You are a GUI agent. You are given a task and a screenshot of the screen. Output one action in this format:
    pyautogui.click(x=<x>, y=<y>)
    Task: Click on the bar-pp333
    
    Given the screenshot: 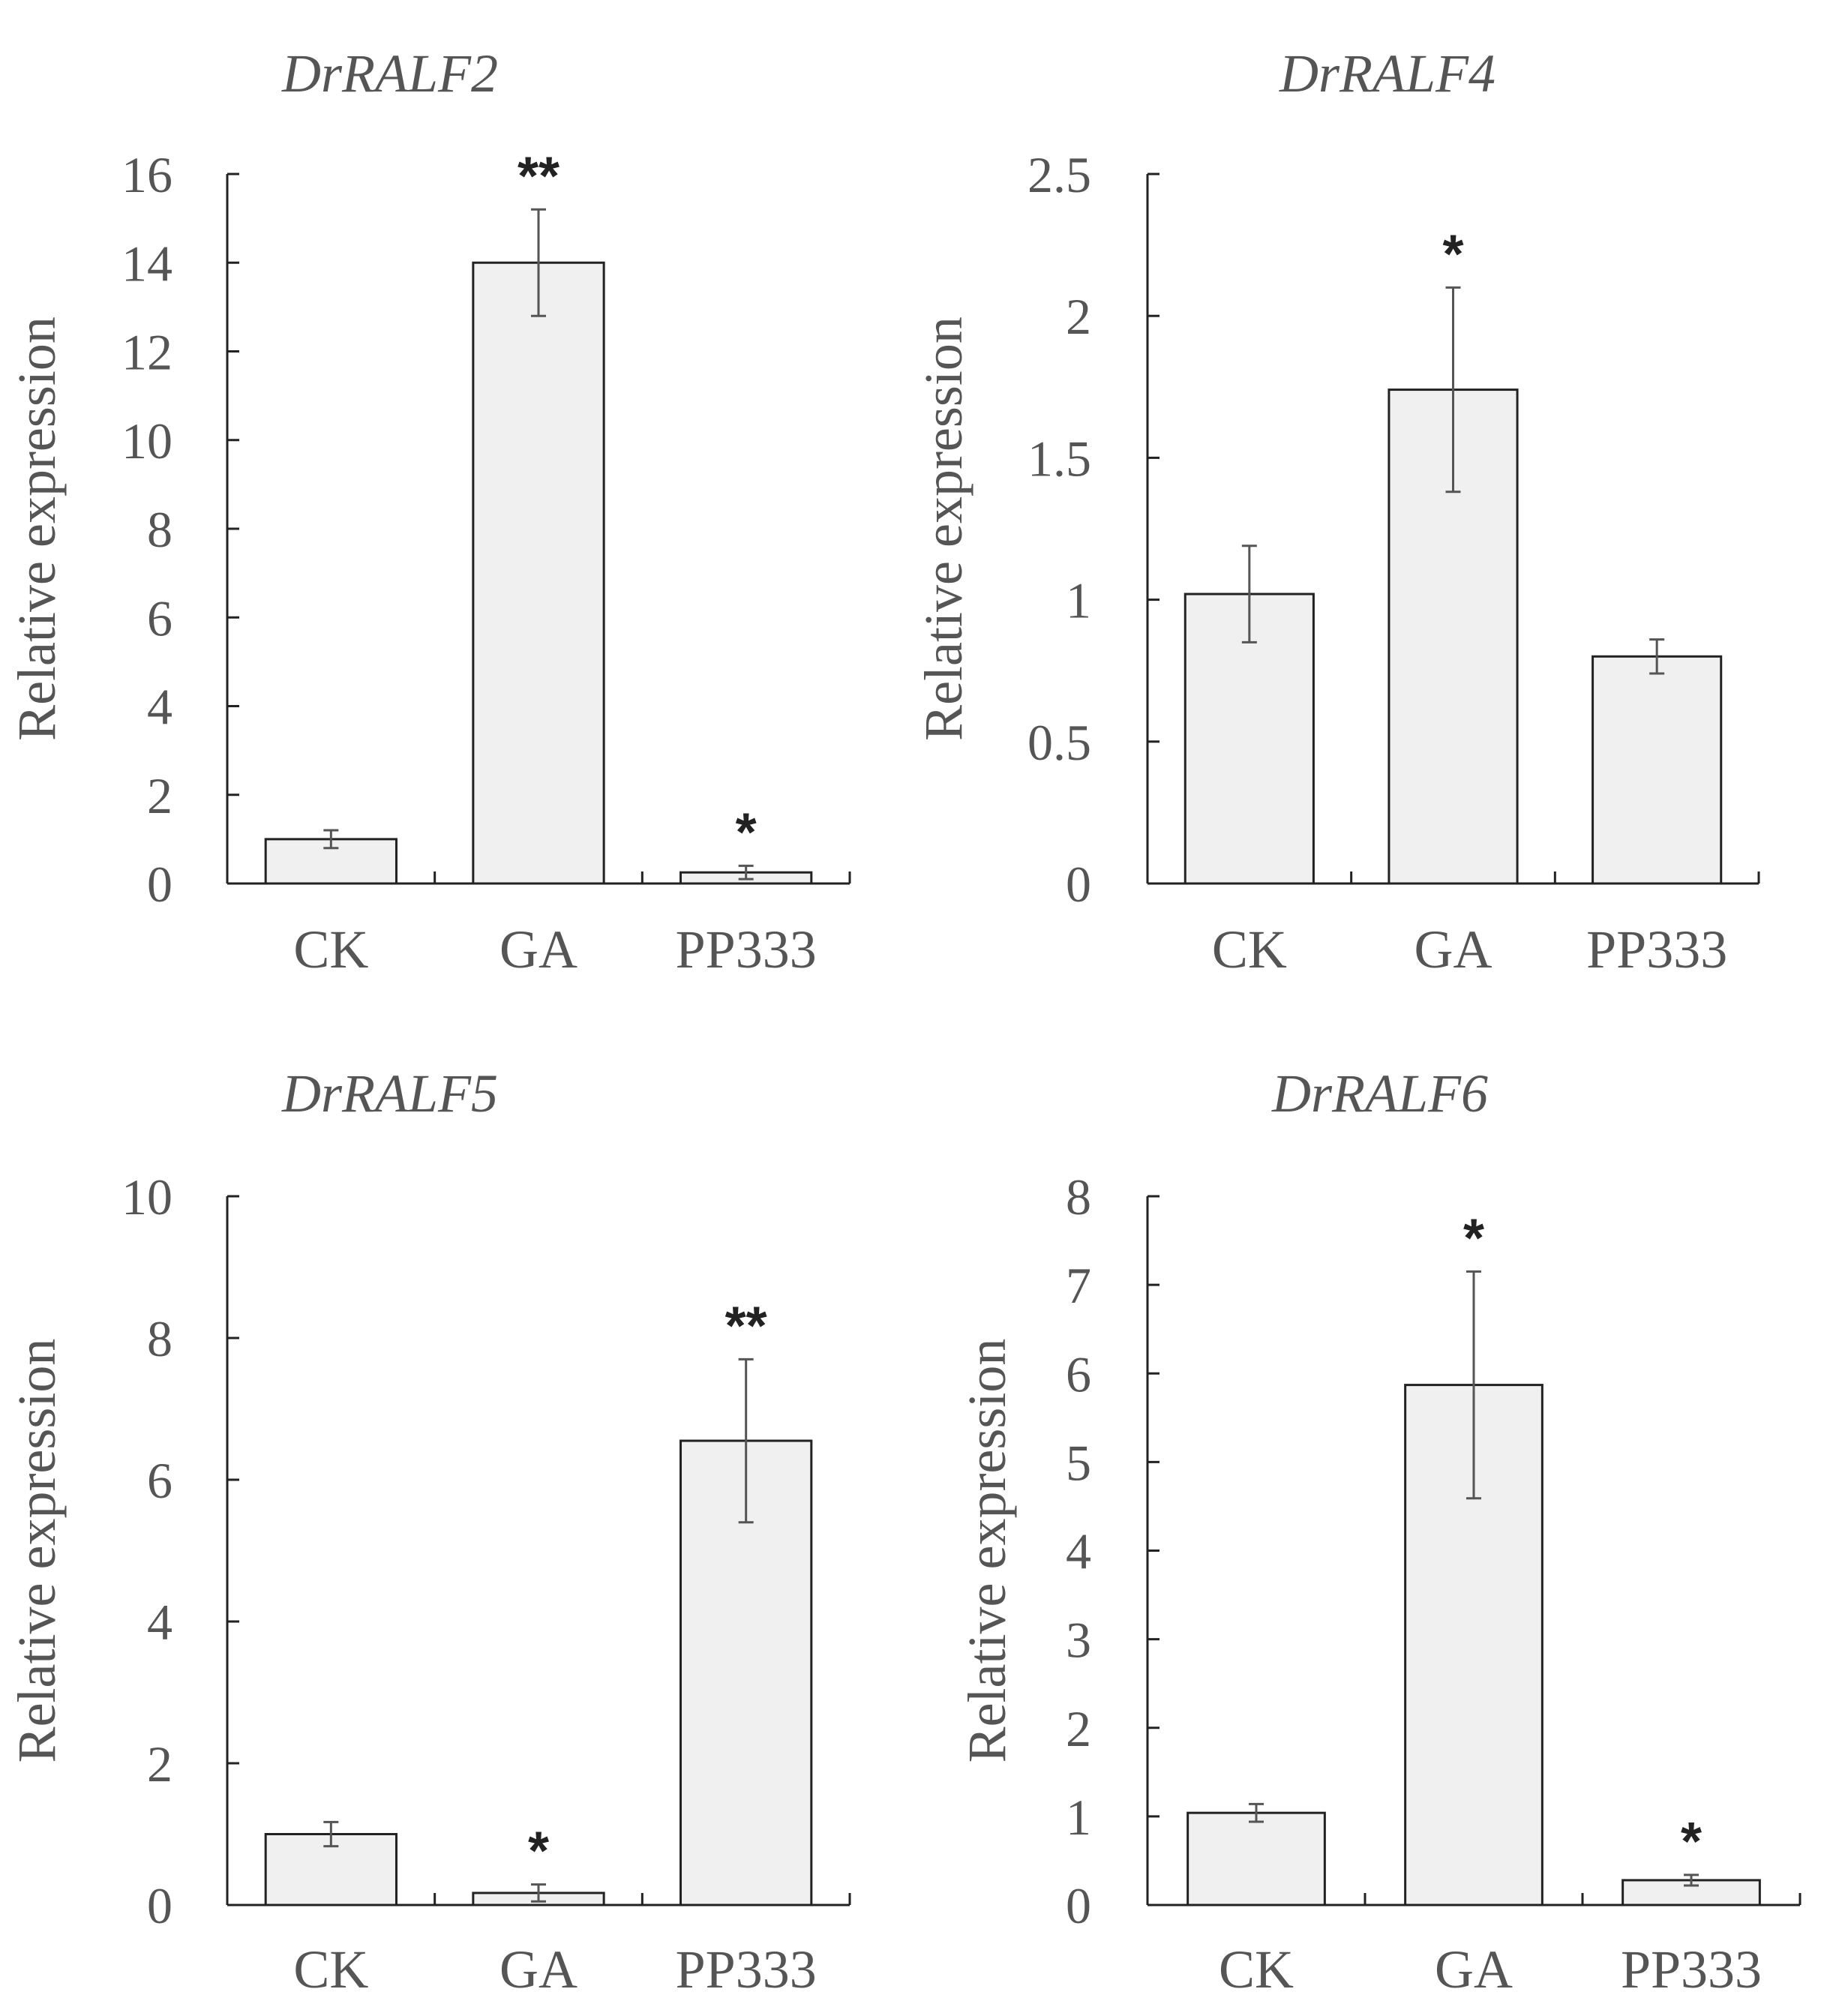 What is the action you would take?
    pyautogui.click(x=1657, y=770)
    